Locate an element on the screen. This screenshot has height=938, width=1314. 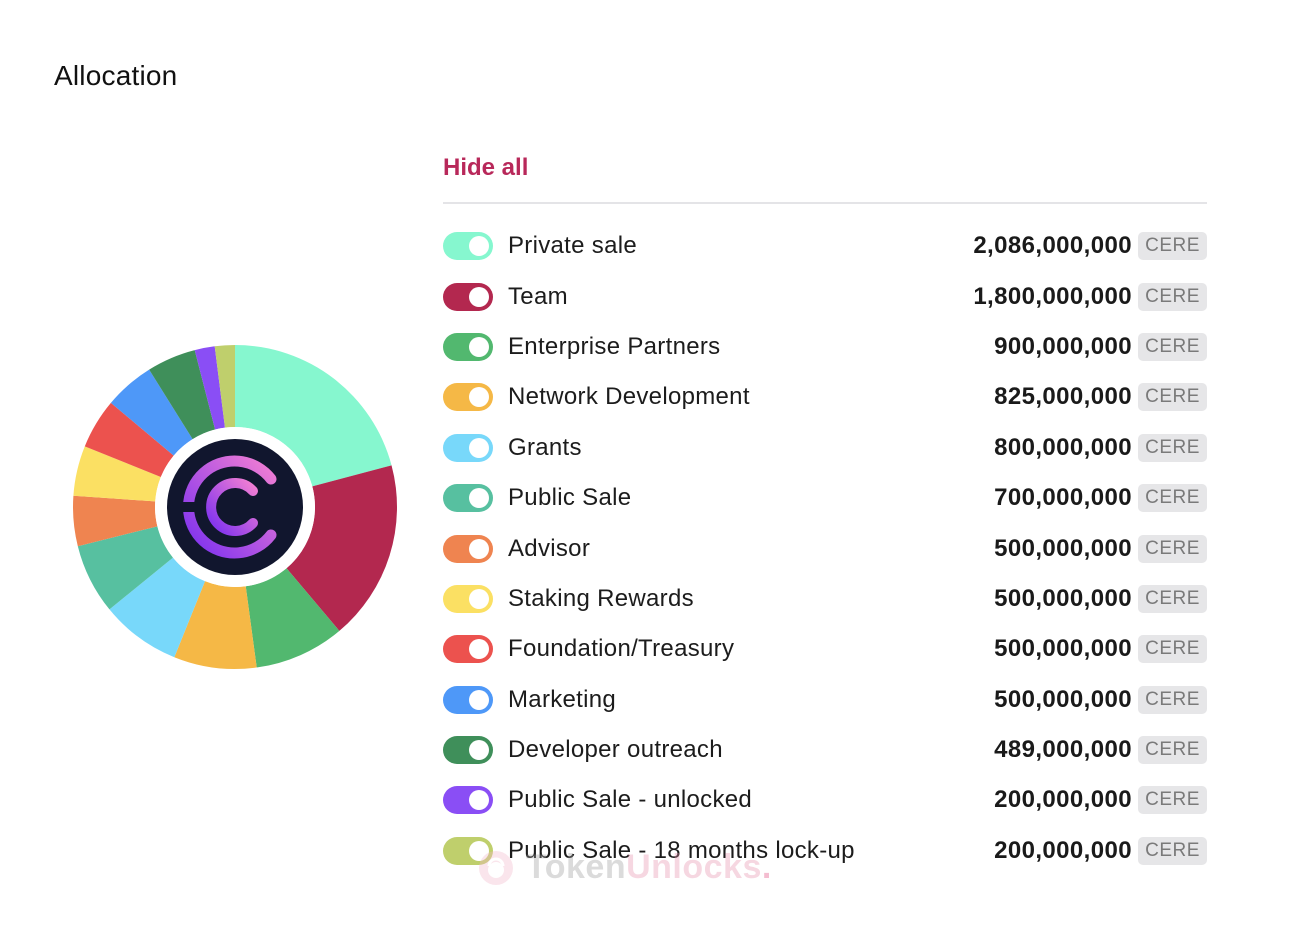
legend-amount: 800,000,000 is located at coordinates (1063, 447).